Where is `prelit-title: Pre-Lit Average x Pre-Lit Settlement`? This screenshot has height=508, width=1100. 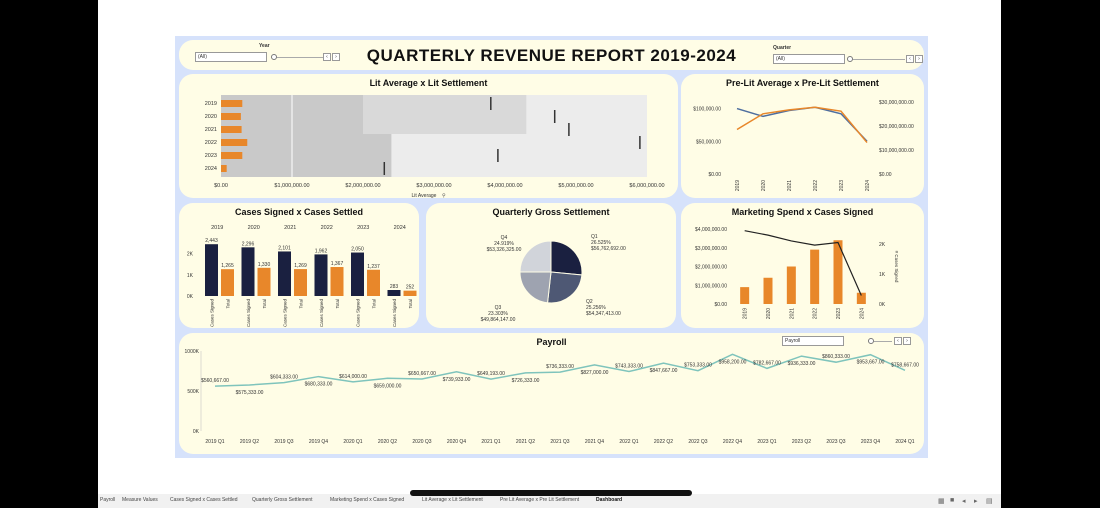 prelit-title: Pre-Lit Average x Pre-Lit Settlement is located at coordinates (802, 83).